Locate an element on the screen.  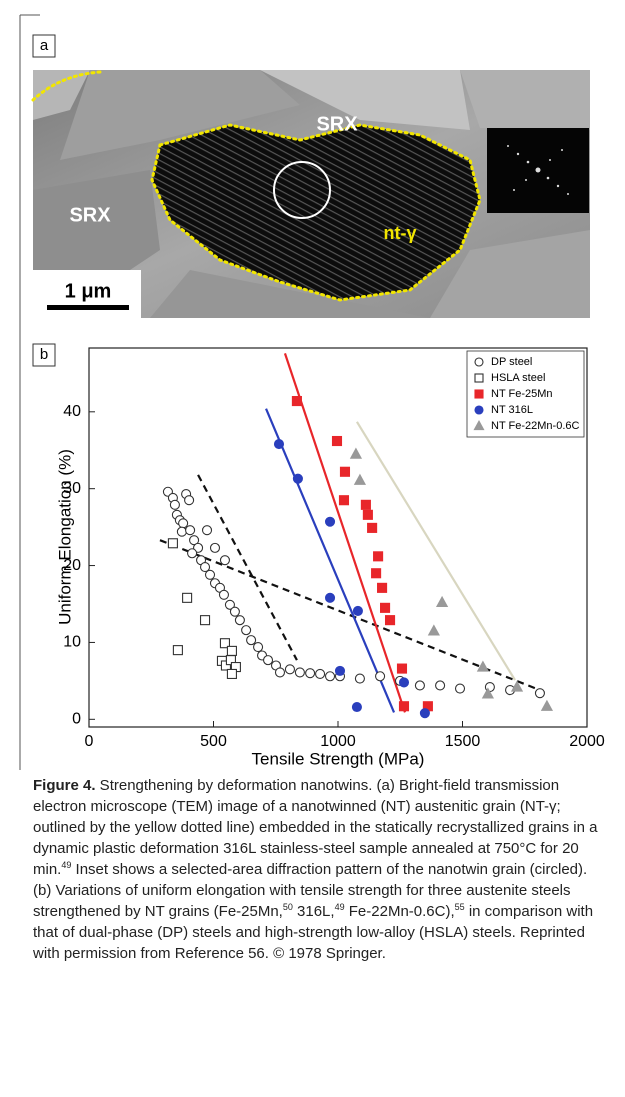
legend-label: HSLA steel is located at coordinates (518, 378).